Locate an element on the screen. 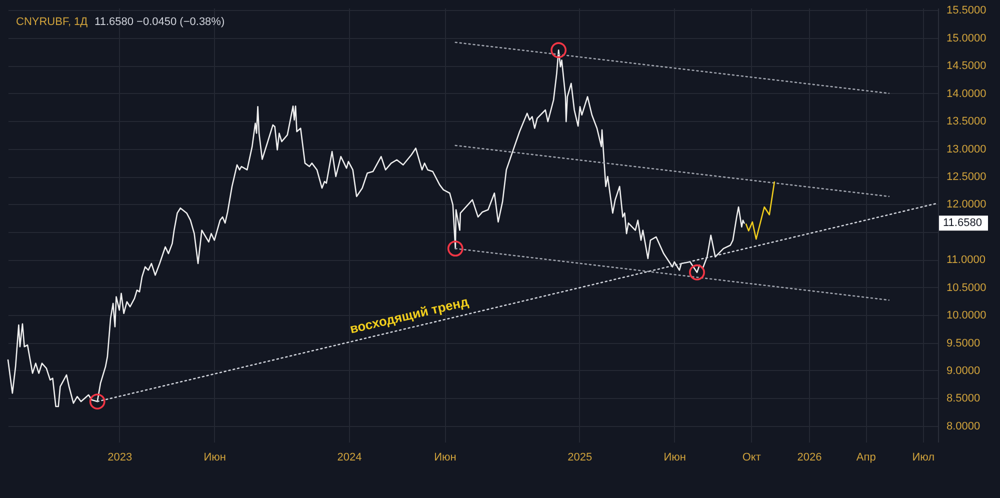 Image resolution: width=1000 pixels, height=498 pixels. y-tick-label: 10.5000 is located at coordinates (966, 288).